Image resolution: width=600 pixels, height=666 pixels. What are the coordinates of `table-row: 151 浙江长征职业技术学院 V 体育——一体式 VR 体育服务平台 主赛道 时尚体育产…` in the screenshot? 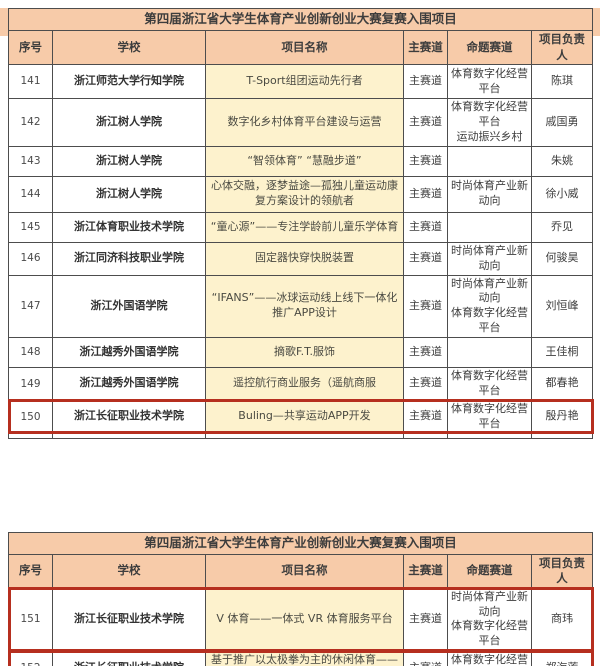 It's located at (300, 619).